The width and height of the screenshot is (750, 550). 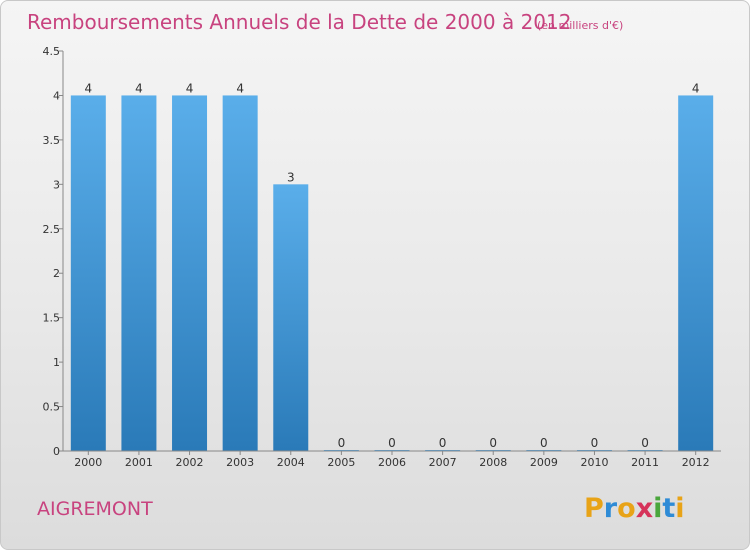 What do you see at coordinates (52, 229) in the screenshot?
I see `y-tick-label: 2.5` at bounding box center [52, 229].